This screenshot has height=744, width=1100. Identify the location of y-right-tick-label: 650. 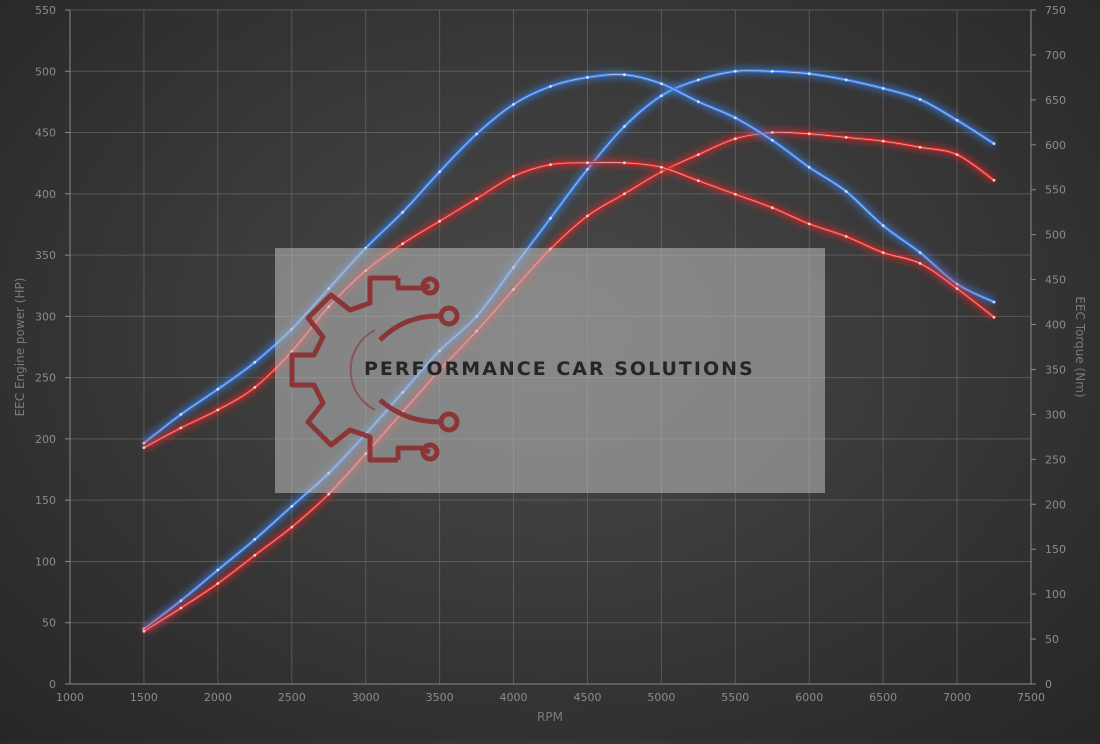
(1055, 100).